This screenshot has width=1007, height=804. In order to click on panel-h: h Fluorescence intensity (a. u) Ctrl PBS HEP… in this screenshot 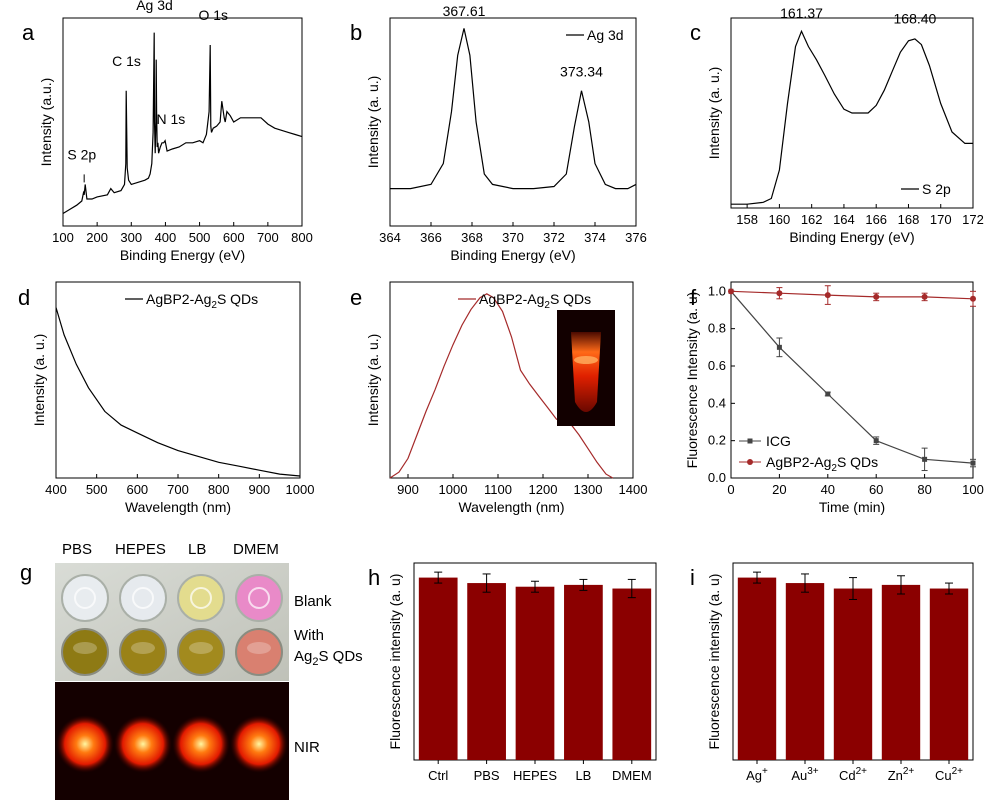, I will do `click(512, 672)`.